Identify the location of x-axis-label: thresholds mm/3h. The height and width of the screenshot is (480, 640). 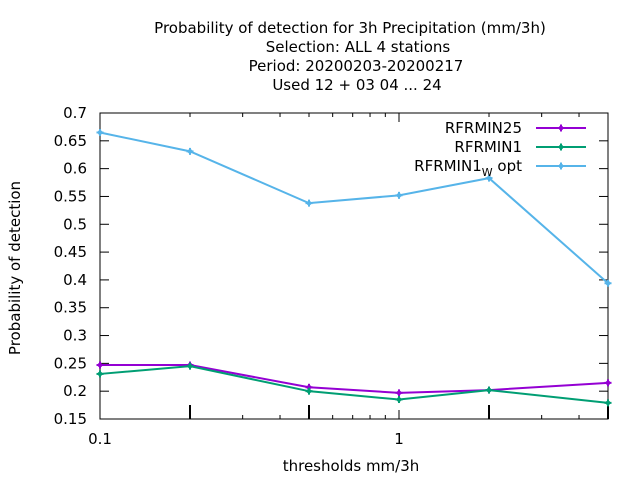
(351, 466).